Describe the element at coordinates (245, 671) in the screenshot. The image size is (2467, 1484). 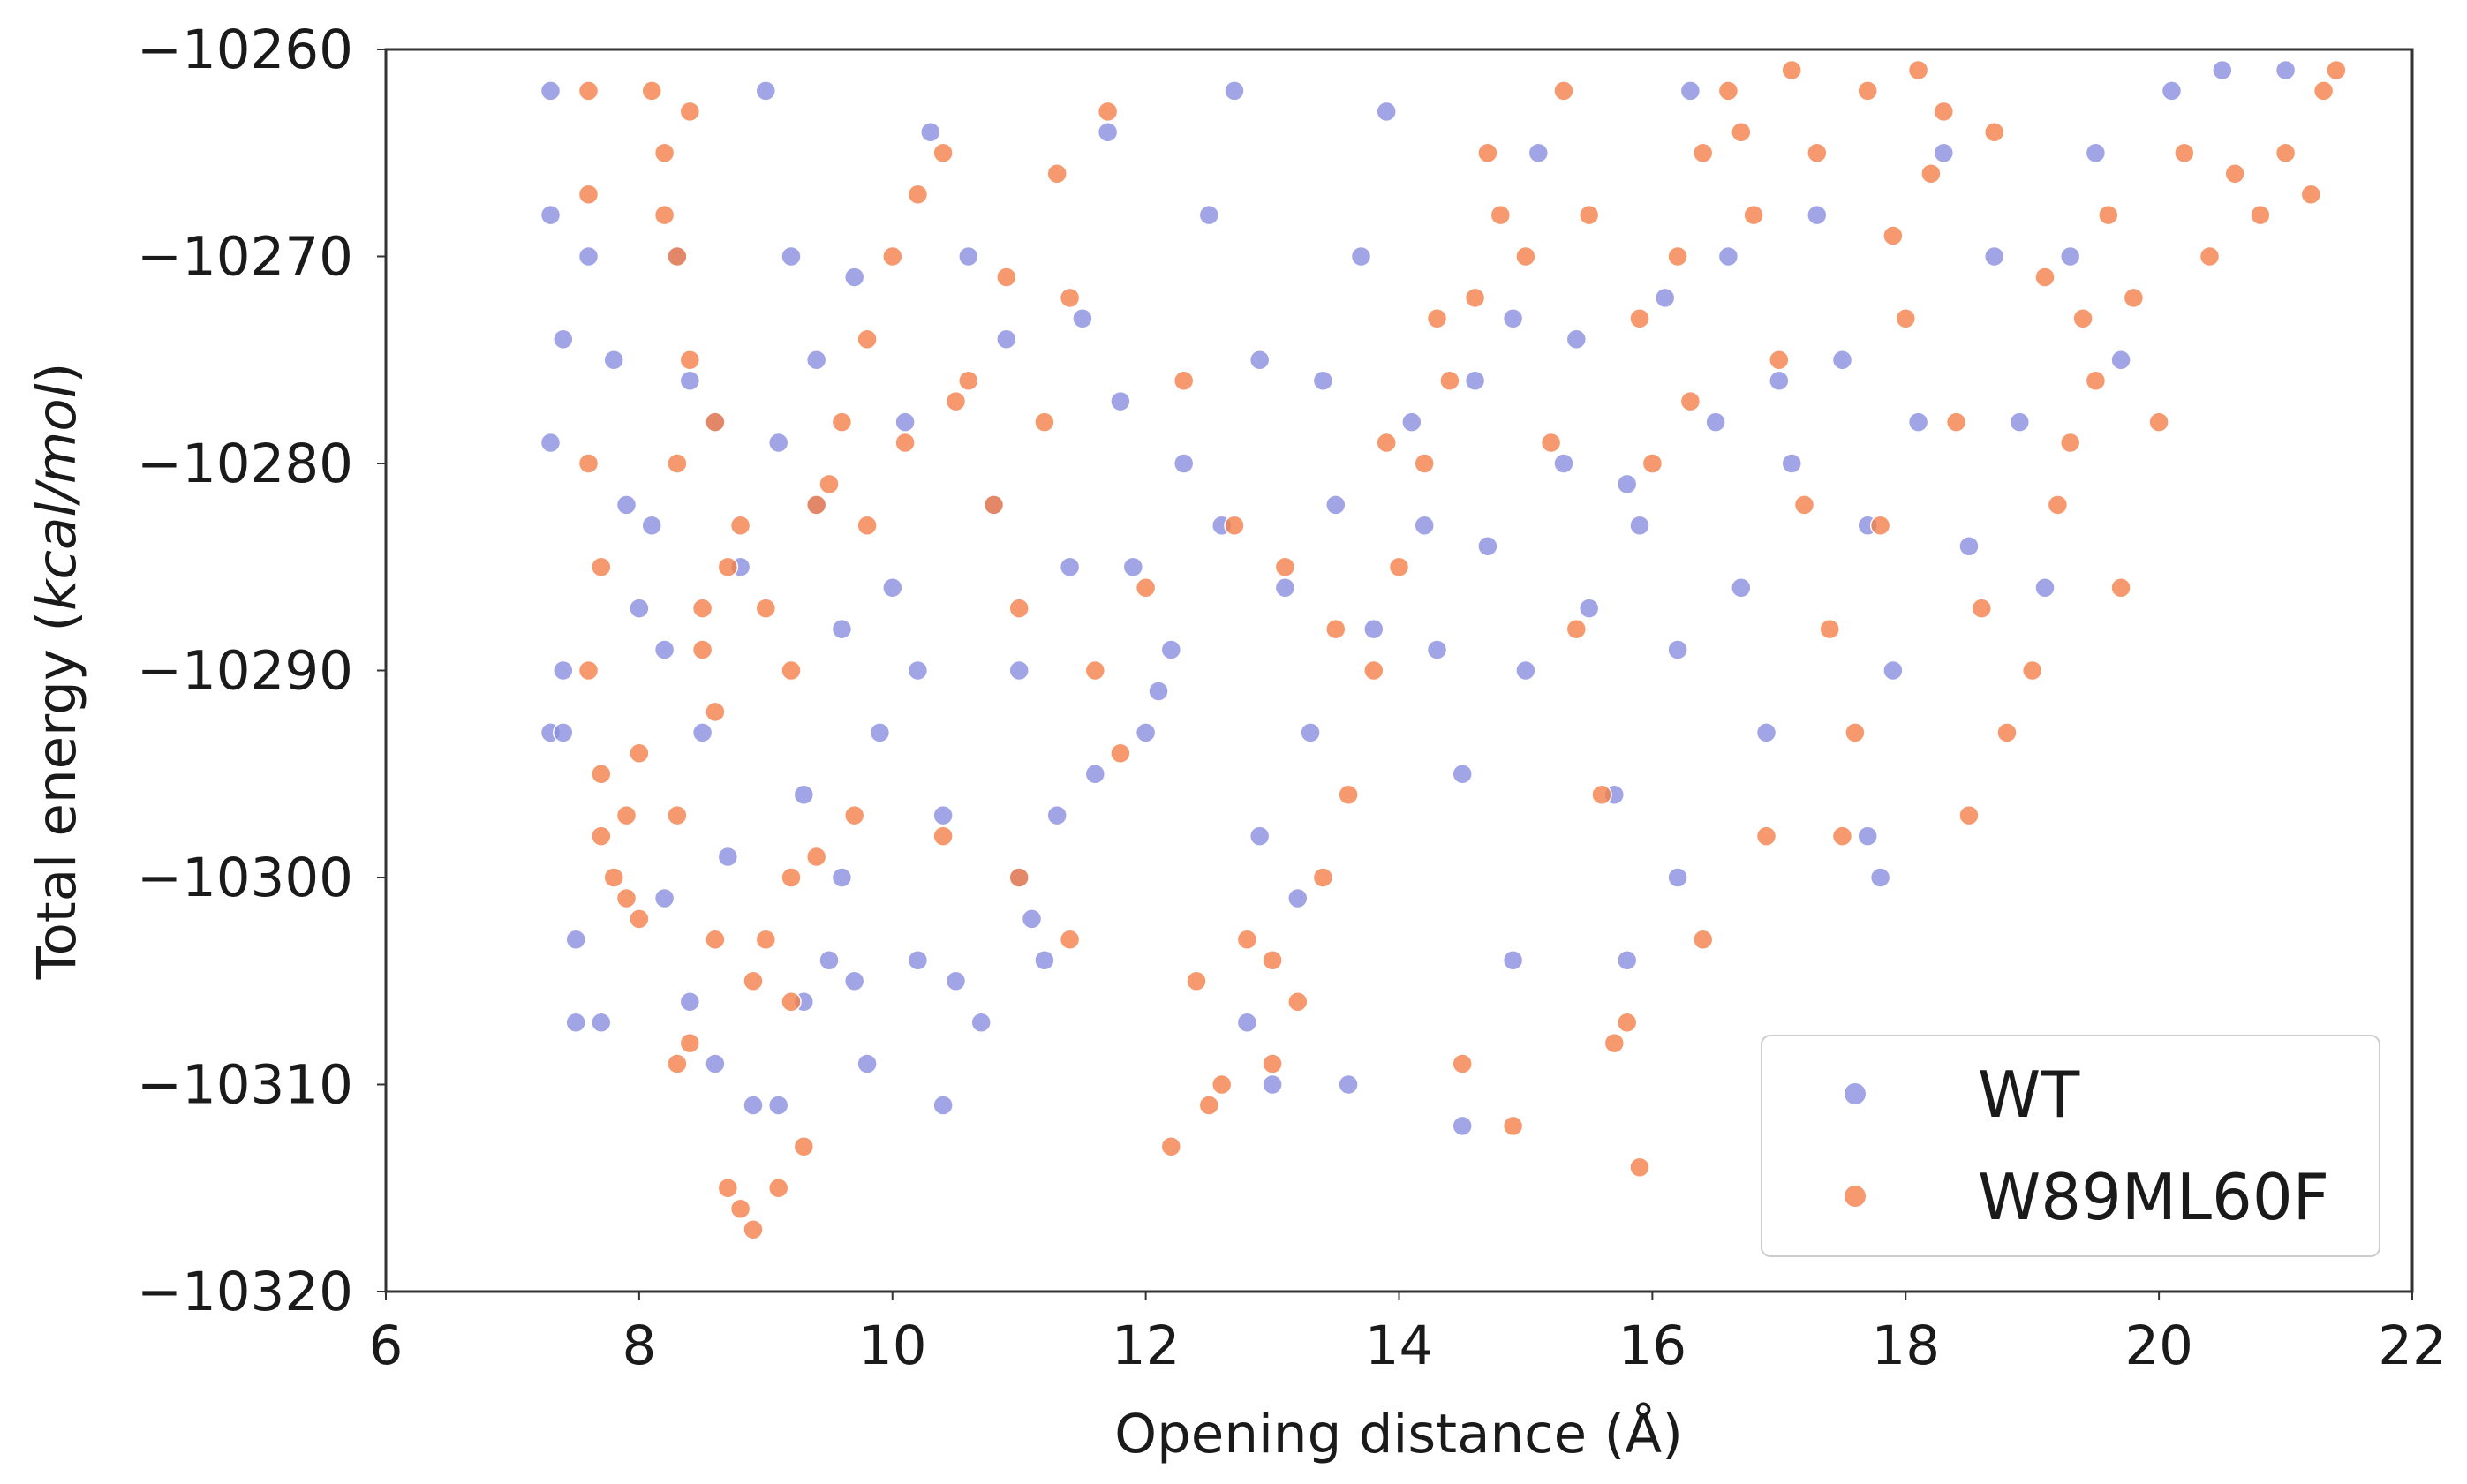
I see `y-tick-label: −10290` at that location.